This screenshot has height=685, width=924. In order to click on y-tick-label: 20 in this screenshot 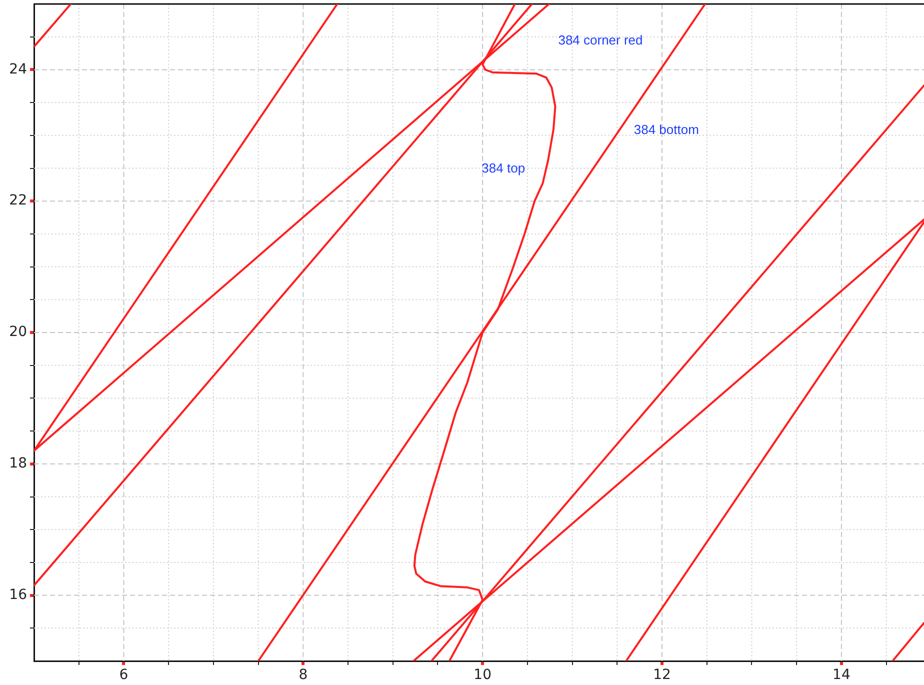, I will do `click(18, 332)`.